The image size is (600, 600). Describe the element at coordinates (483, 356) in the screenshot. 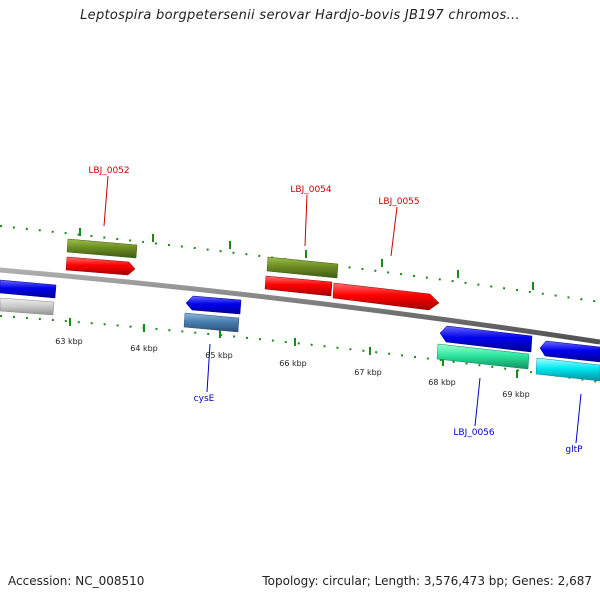

I see `feature-LBJ_0056-spring-green` at that location.